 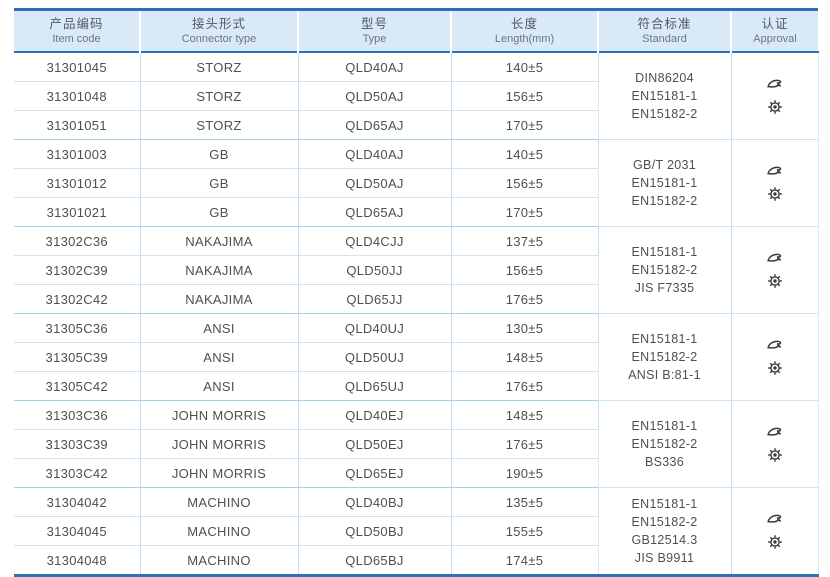 What do you see at coordinates (525, 531) in the screenshot?
I see `length-cell: 155±5` at bounding box center [525, 531].